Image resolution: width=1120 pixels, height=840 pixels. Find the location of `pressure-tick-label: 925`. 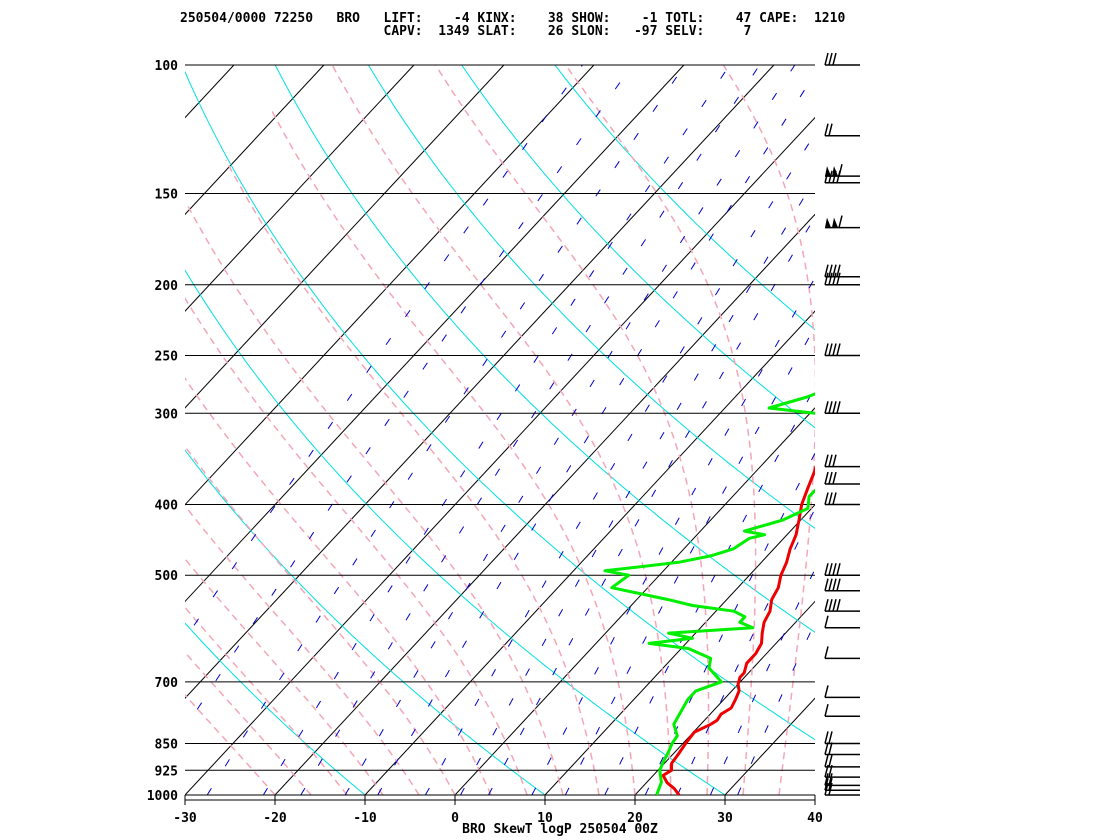

pressure-tick-label: 925 is located at coordinates (166, 771).